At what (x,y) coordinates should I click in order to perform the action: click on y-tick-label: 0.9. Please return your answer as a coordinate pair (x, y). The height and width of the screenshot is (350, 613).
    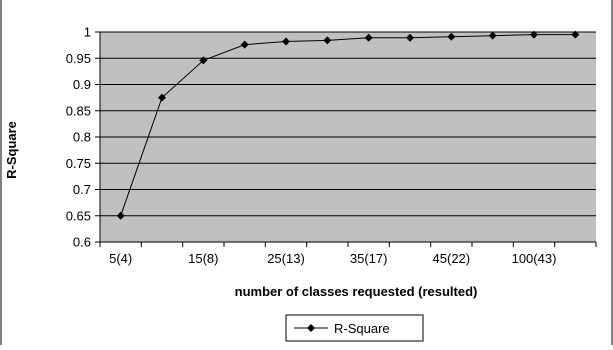
    Looking at the image, I should click on (82, 84).